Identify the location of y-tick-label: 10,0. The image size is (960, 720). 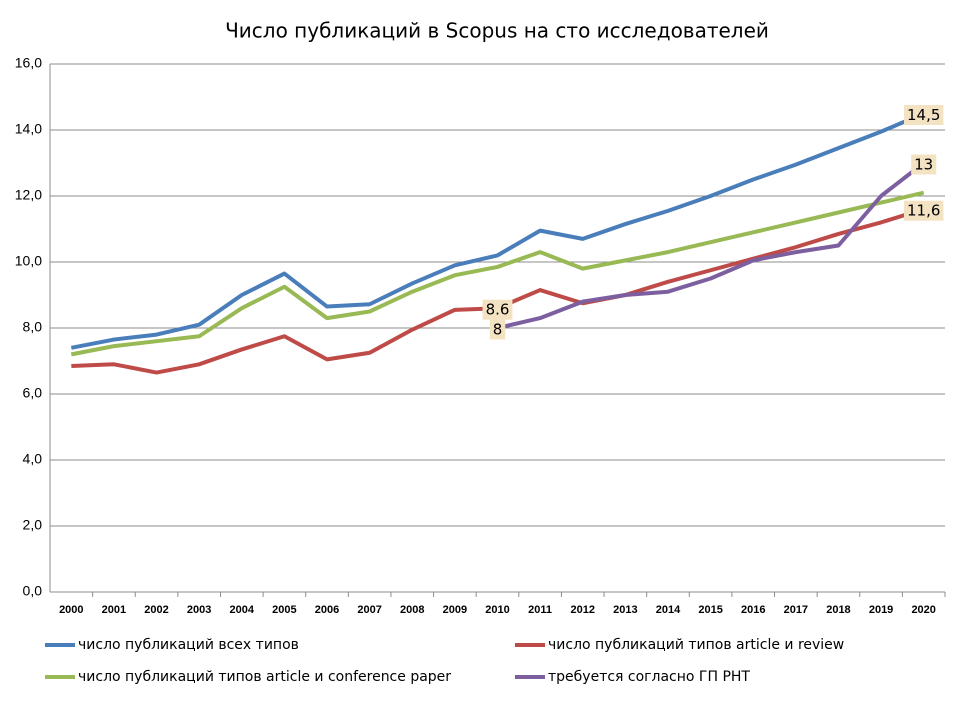
(28, 261).